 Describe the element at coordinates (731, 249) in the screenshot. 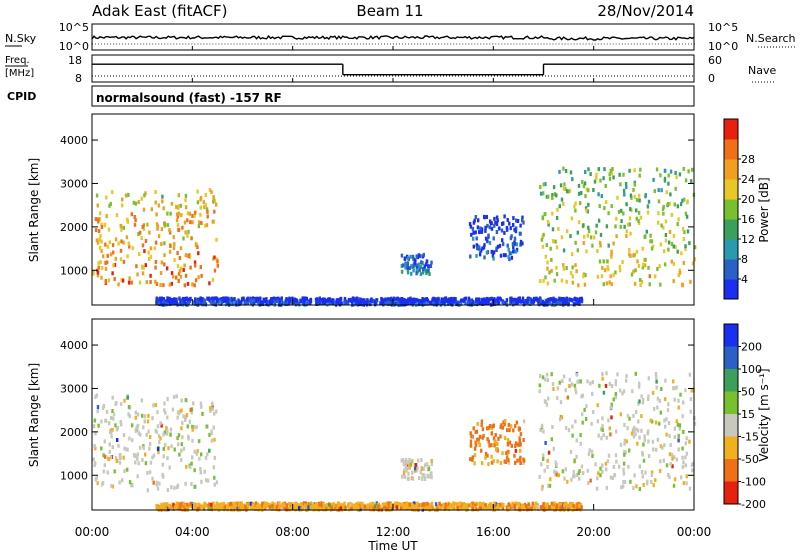

I see `power-colorbar-swatch` at that location.